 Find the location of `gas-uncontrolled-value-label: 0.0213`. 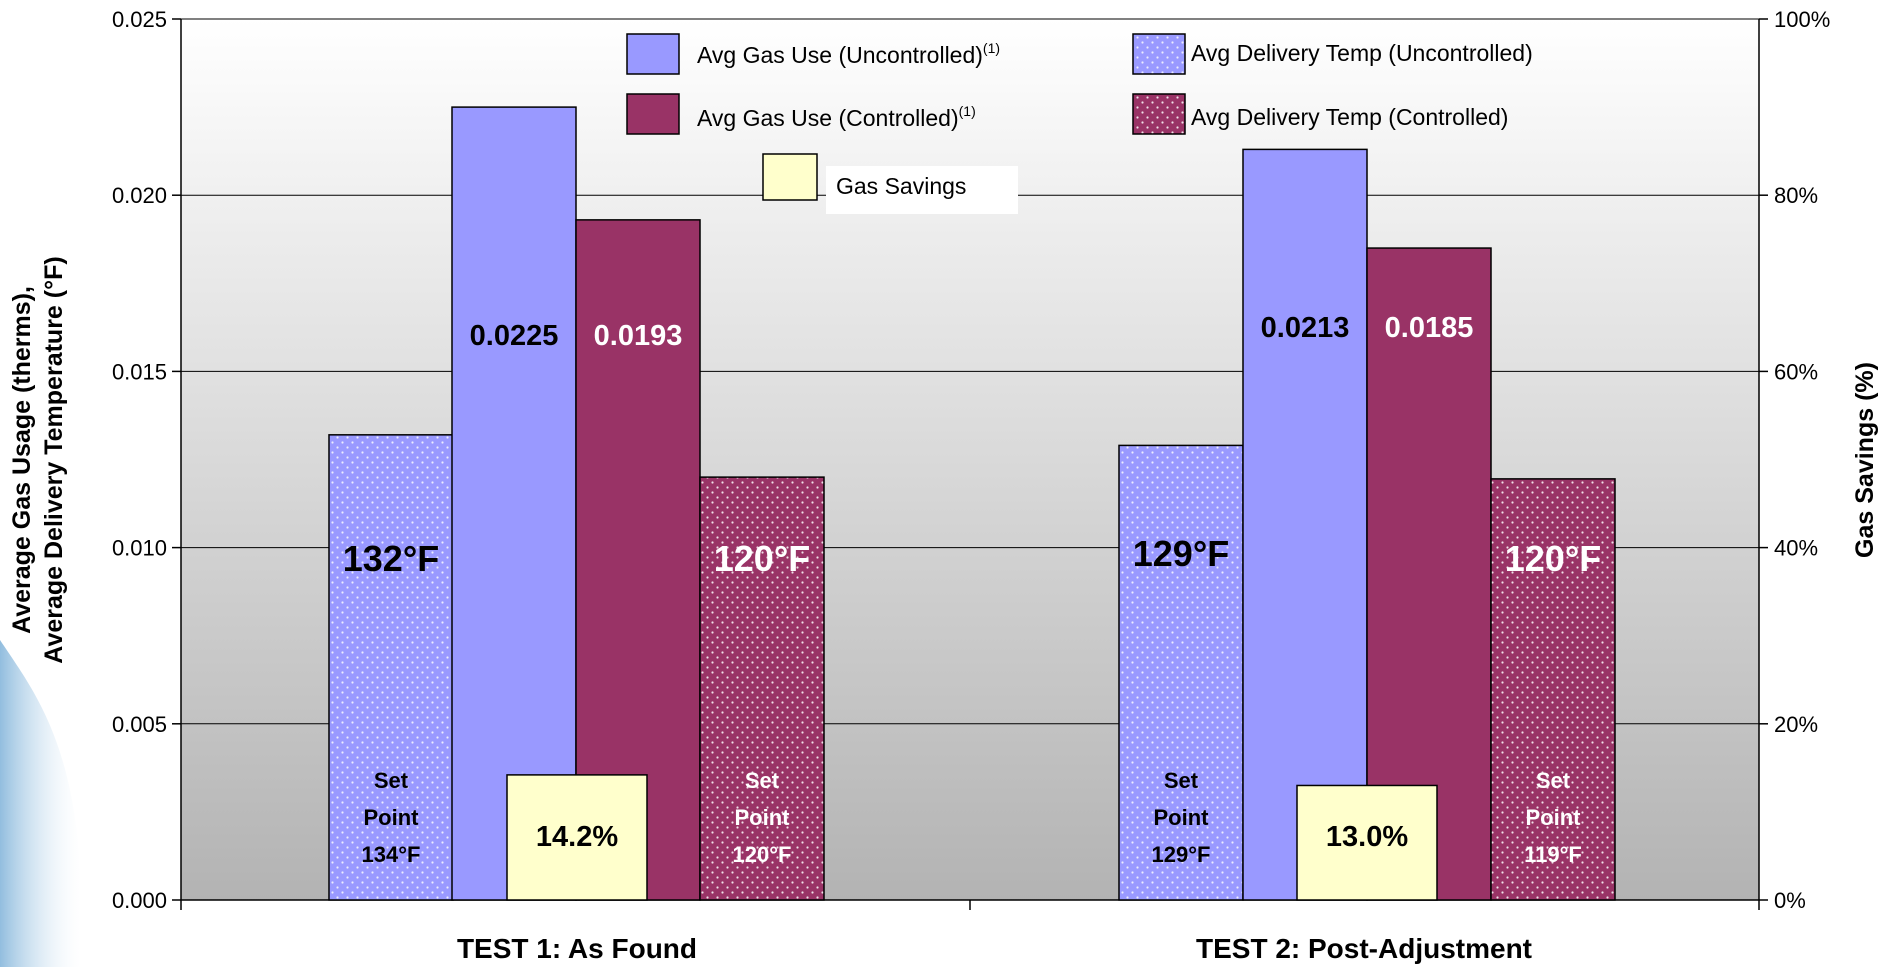

gas-uncontrolled-value-label: 0.0213 is located at coordinates (1305, 328).